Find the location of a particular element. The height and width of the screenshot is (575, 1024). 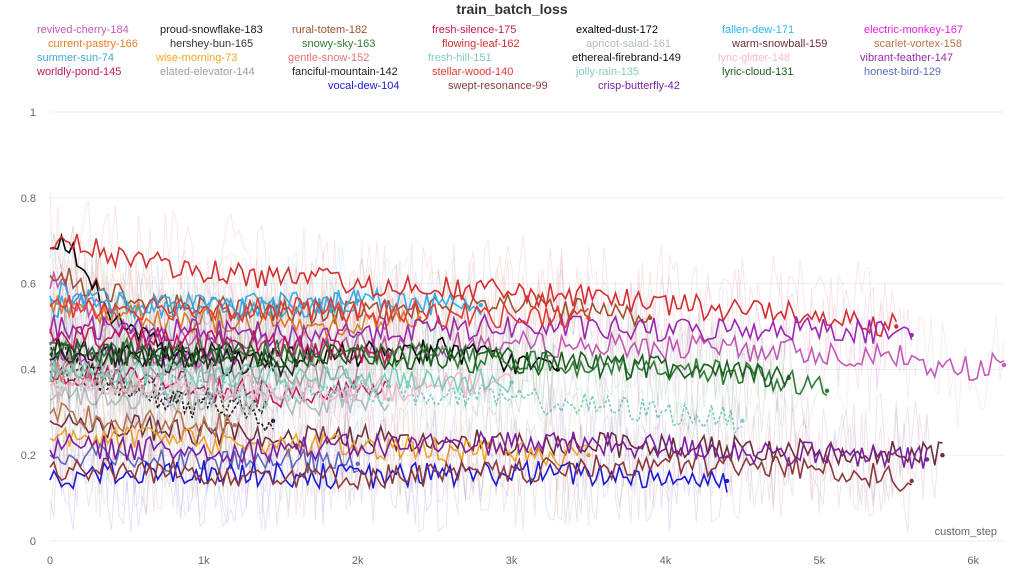

legend-item-fallen-dew-171: fallen-dew-171 is located at coordinates (758, 30).